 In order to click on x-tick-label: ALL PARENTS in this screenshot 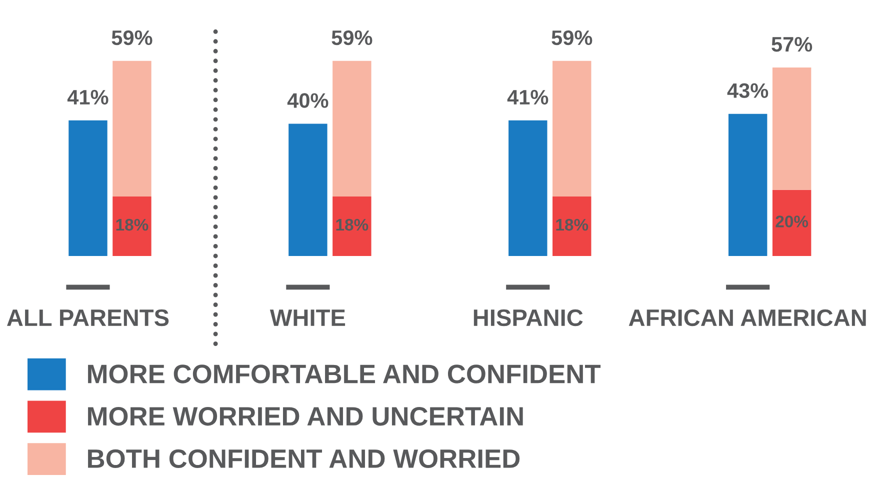, I will do `click(88, 317)`.